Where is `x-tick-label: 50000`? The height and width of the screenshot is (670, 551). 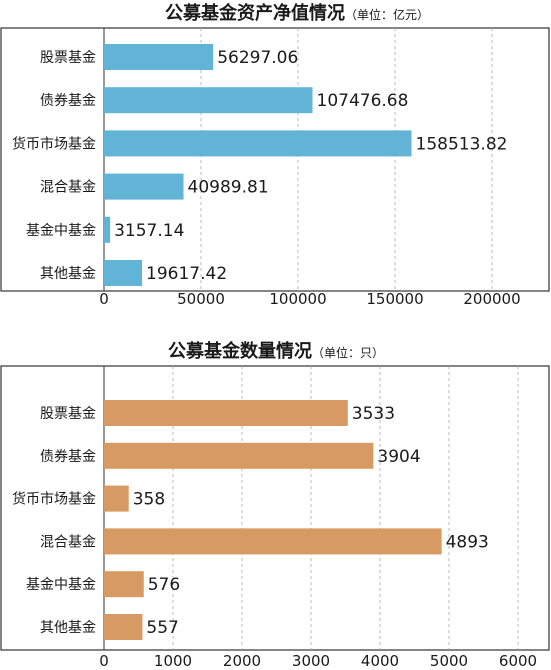 x-tick-label: 50000 is located at coordinates (201, 299).